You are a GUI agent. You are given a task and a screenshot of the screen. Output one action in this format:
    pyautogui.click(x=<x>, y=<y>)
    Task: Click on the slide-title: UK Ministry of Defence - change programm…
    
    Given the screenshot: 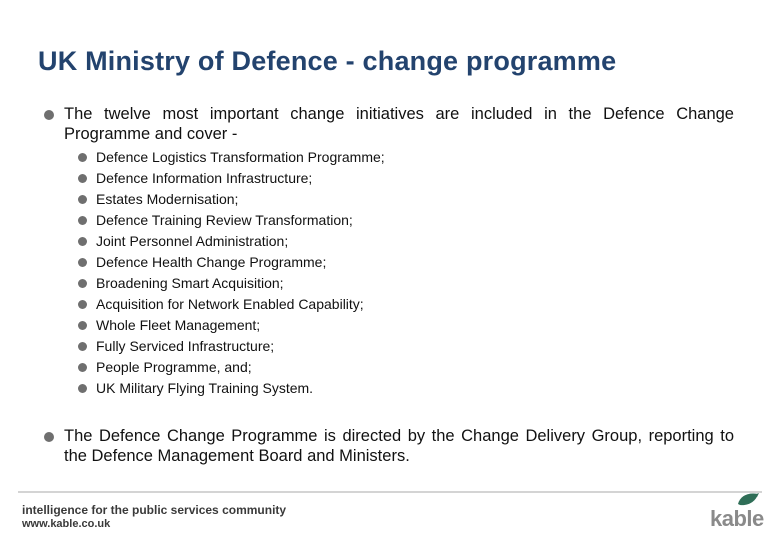 What is the action you would take?
    pyautogui.click(x=327, y=61)
    